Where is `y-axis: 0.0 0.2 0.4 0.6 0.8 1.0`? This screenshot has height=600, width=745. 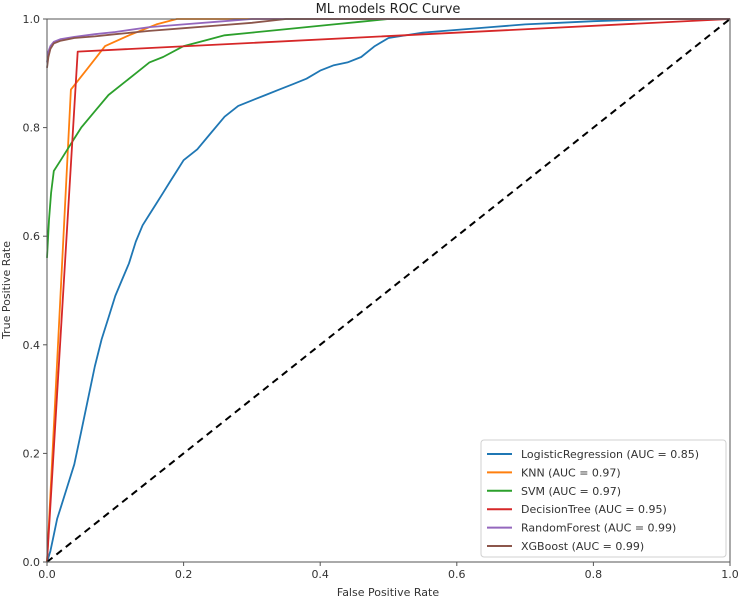 y-axis: 0.0 0.2 0.4 0.6 0.8 1.0 is located at coordinates (35, 291).